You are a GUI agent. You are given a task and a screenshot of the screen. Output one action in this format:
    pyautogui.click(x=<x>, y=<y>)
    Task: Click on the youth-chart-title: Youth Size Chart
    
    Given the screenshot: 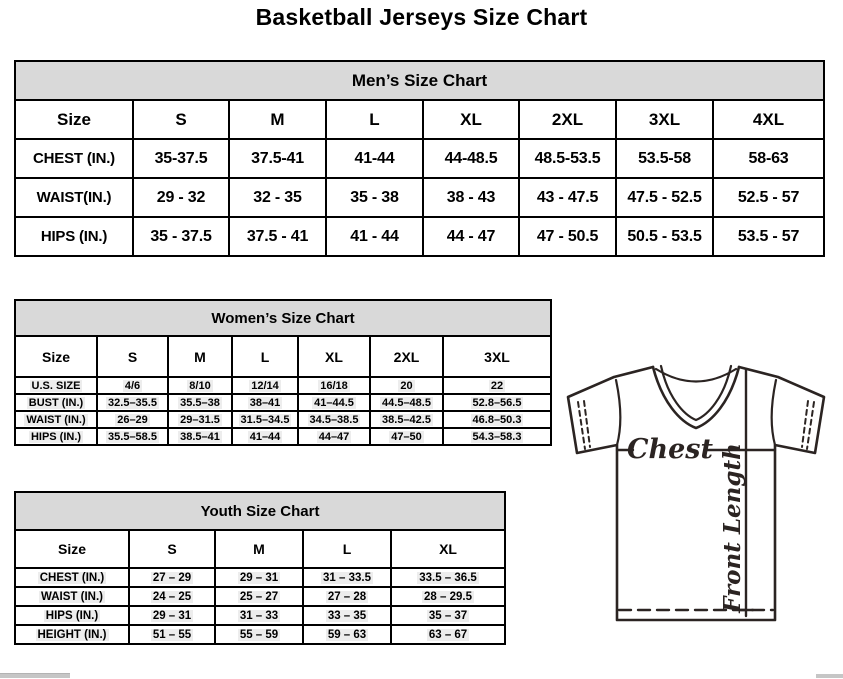 What is the action you would take?
    pyautogui.click(x=260, y=511)
    